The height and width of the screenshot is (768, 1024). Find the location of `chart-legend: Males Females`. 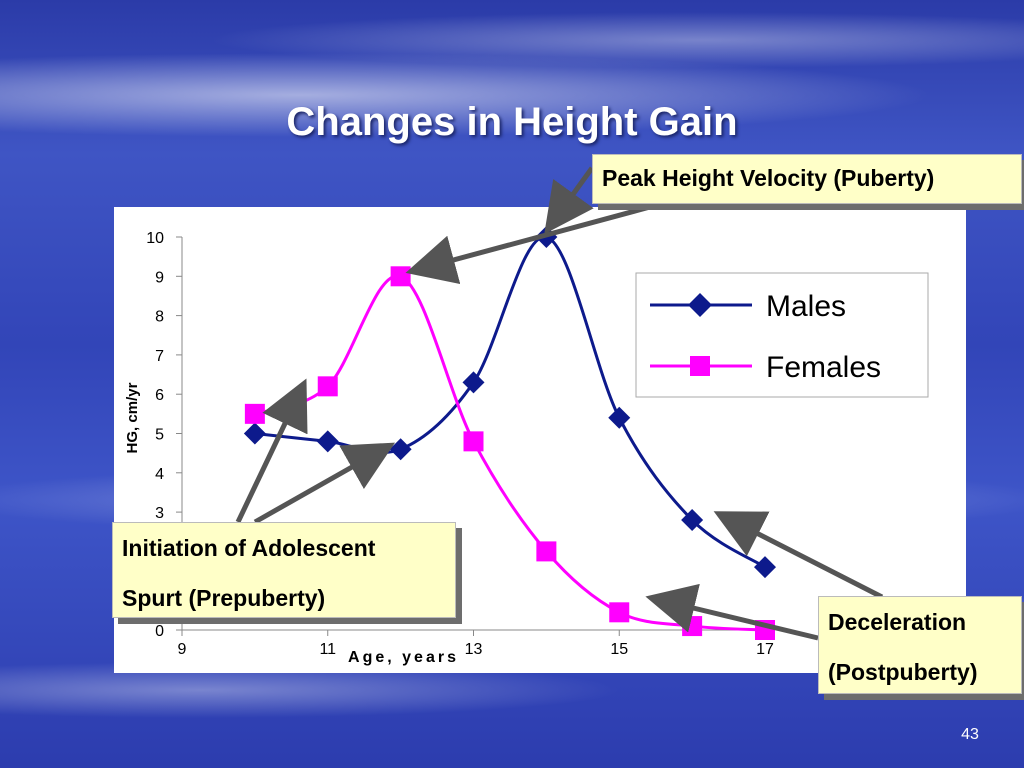

chart-legend: Males Females is located at coordinates (782, 335).